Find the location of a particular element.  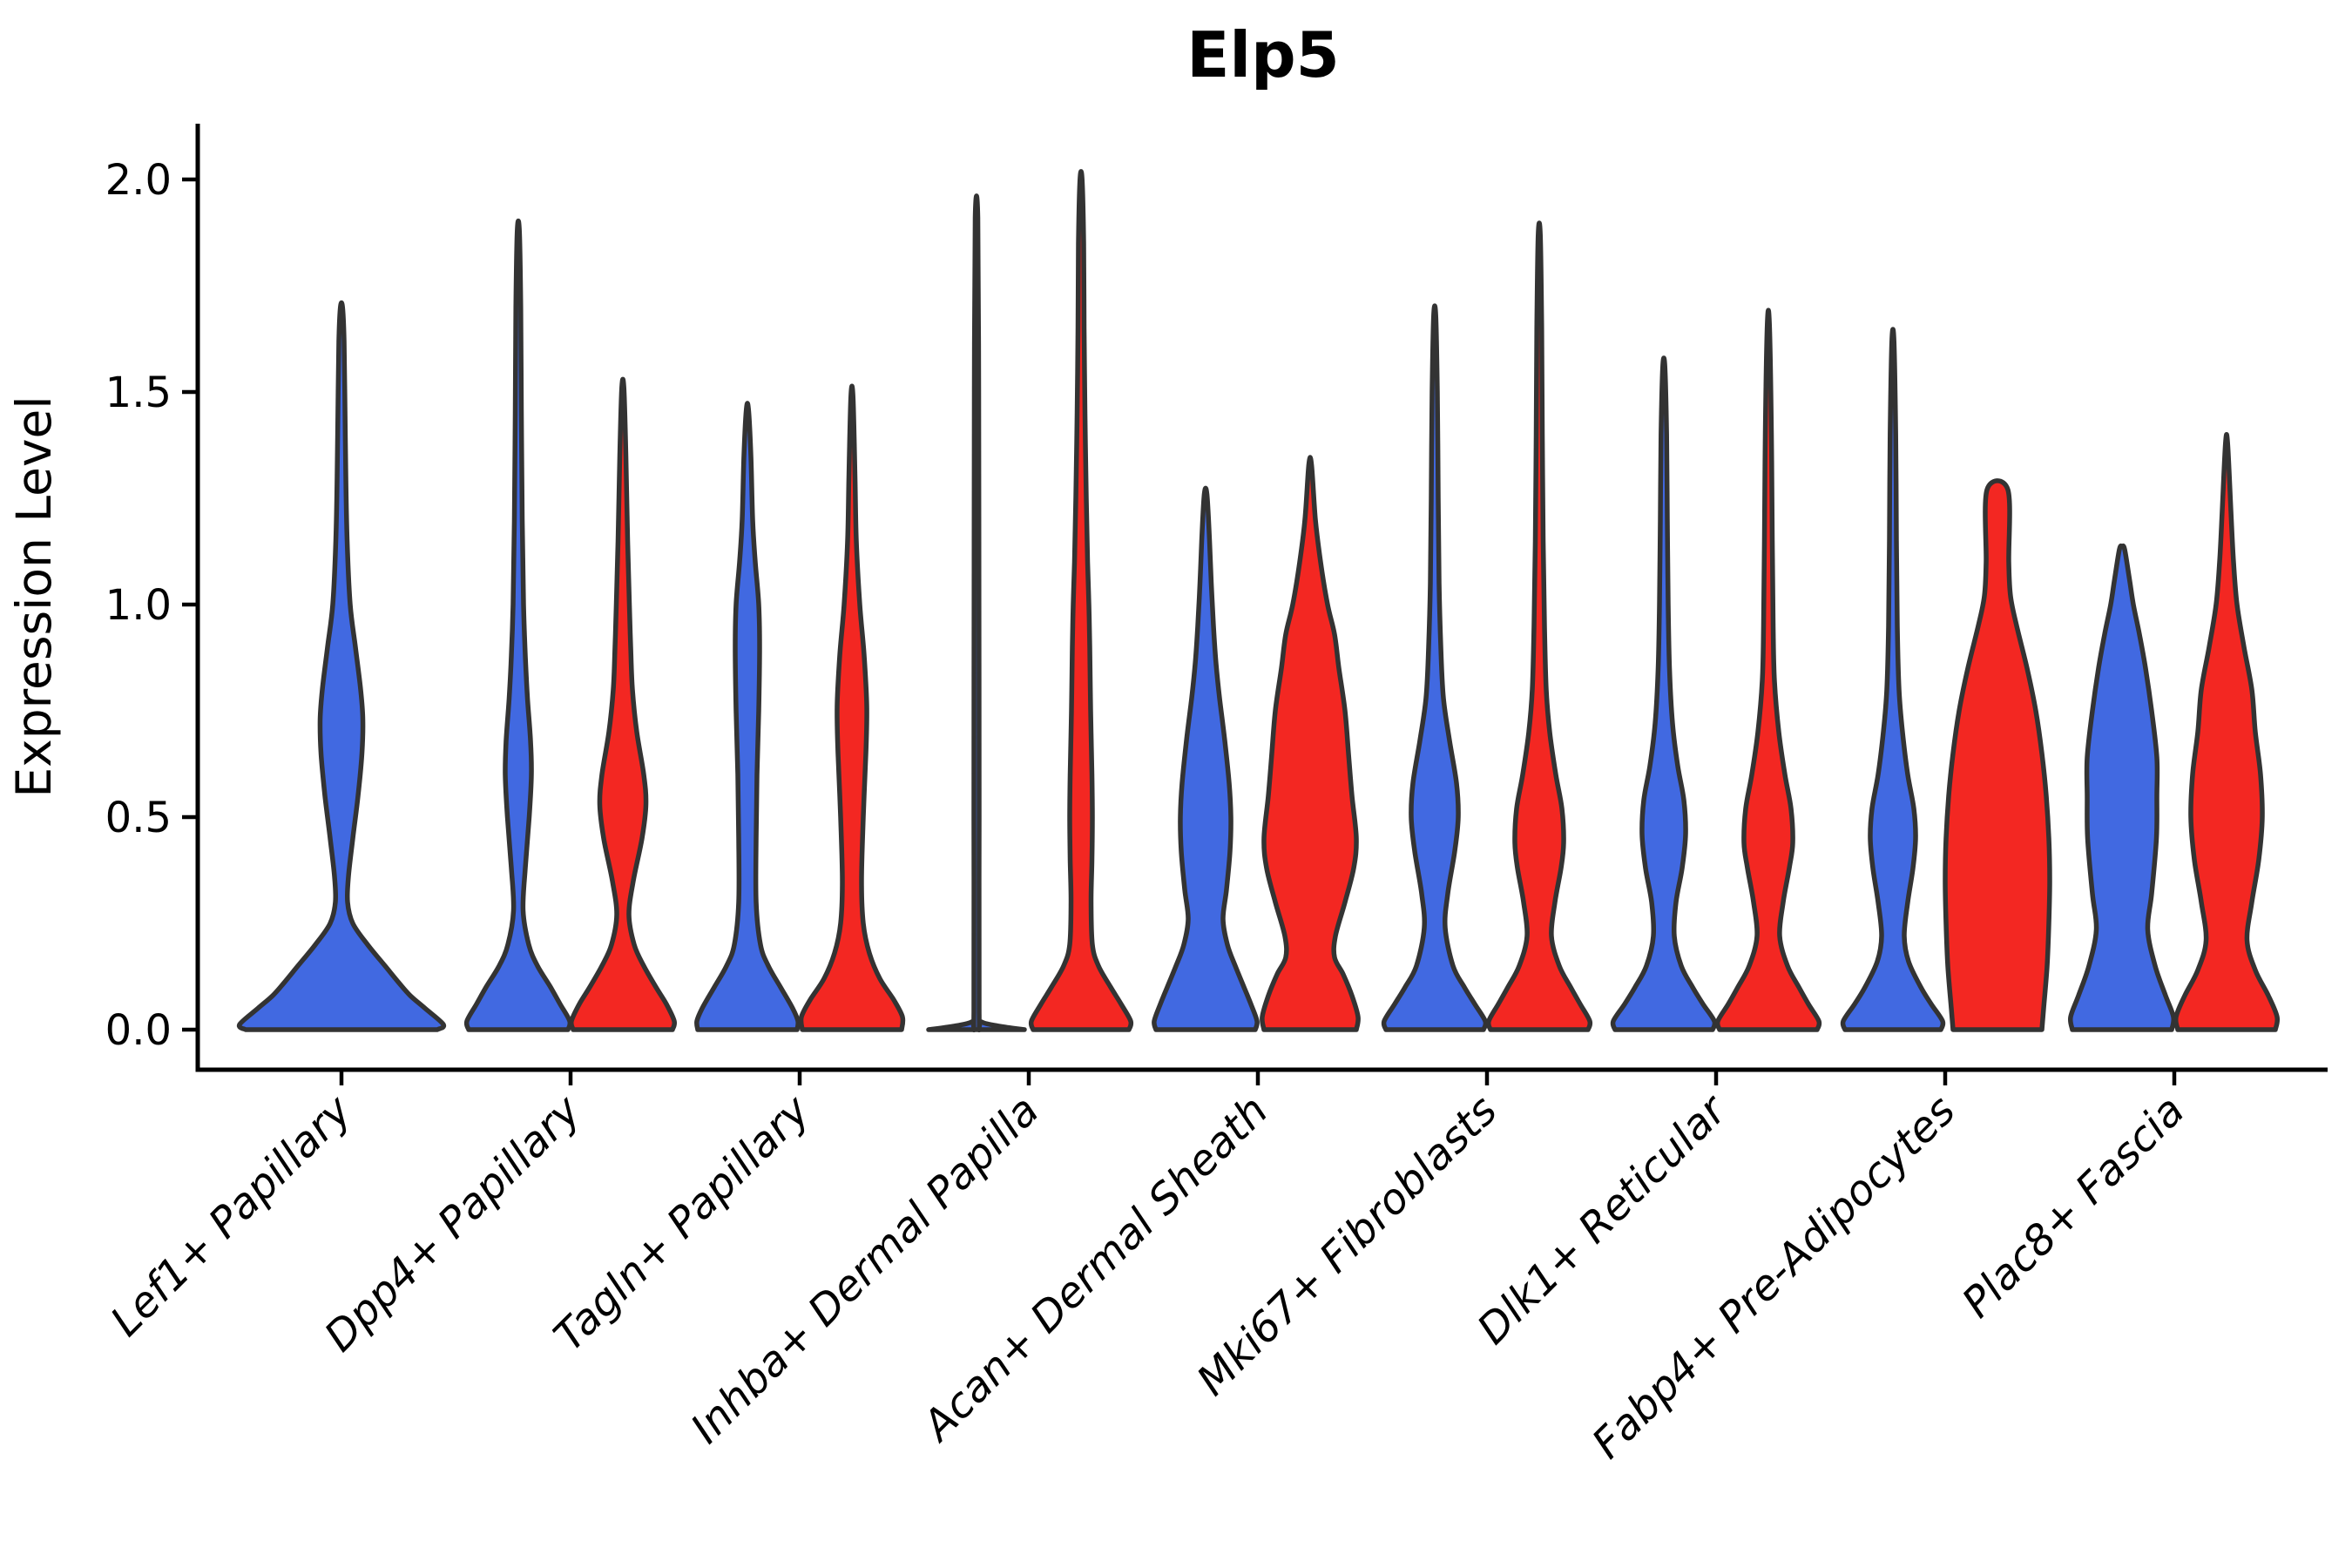

violin-blue-dlk1-reticular is located at coordinates (1664, 693).